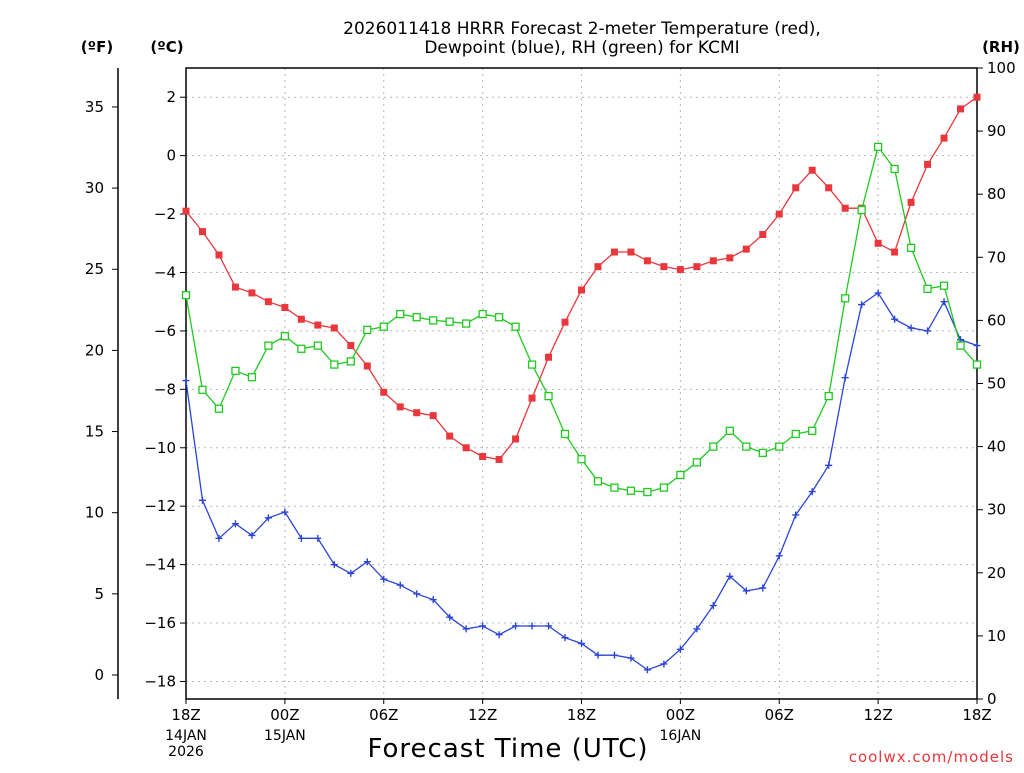 This screenshot has width=1024, height=773. Describe the element at coordinates (160, 506) in the screenshot. I see `celsius-tick-label: −12` at that location.